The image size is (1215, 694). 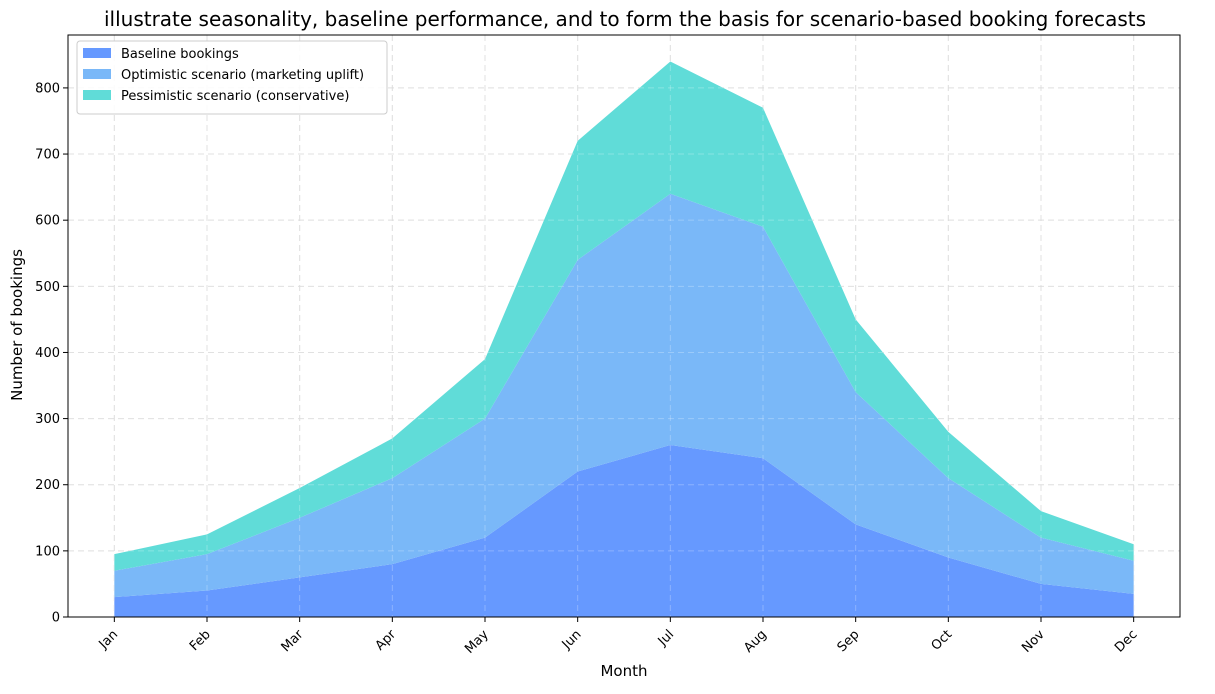 What do you see at coordinates (666, 638) in the screenshot?
I see `x-tick-label: Jul` at bounding box center [666, 638].